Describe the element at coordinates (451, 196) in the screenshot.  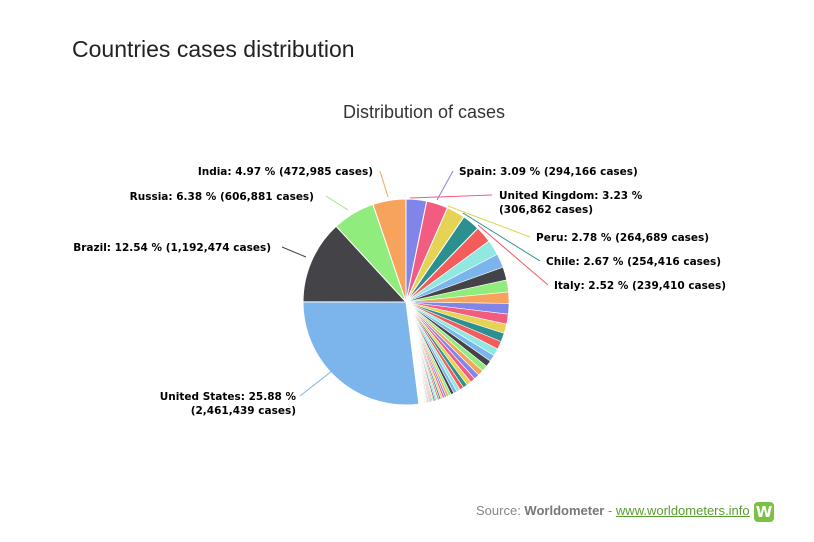
I see `connector-united-kingdom` at that location.